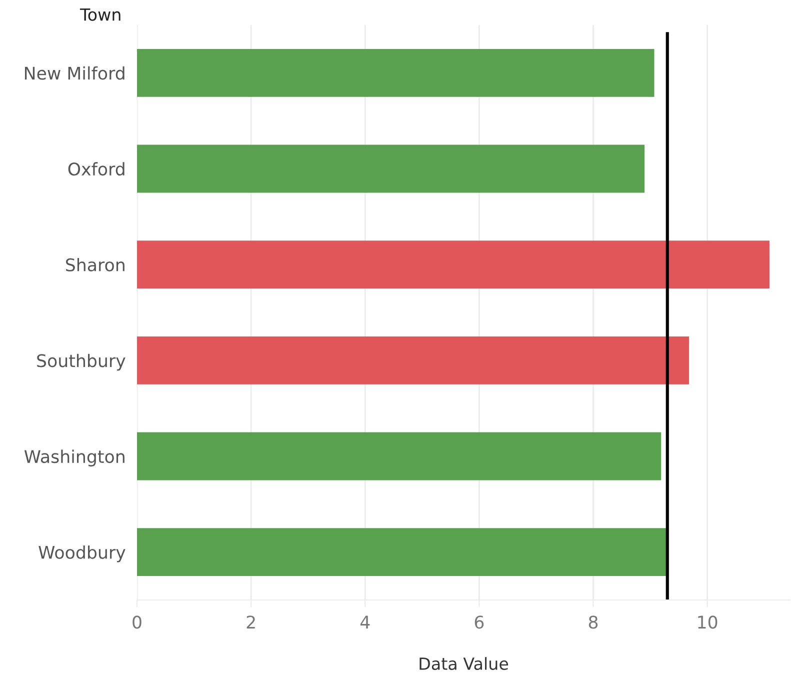 The height and width of the screenshot is (688, 791). Describe the element at coordinates (74, 458) in the screenshot. I see `y-tick-label: Washington` at that location.